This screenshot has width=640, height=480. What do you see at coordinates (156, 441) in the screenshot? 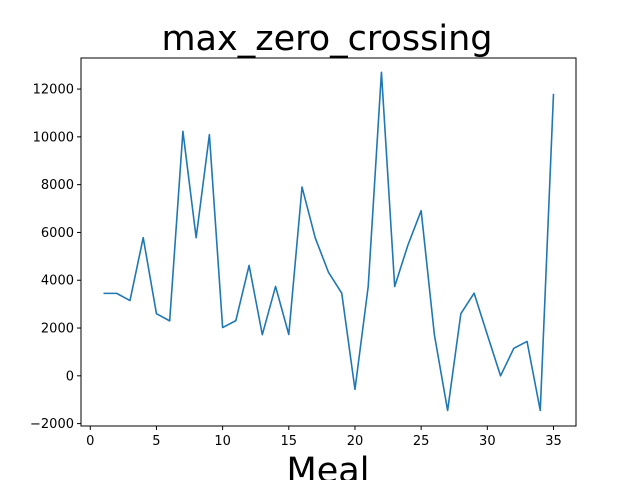
I see `x-tick-label: 5` at bounding box center [156, 441].